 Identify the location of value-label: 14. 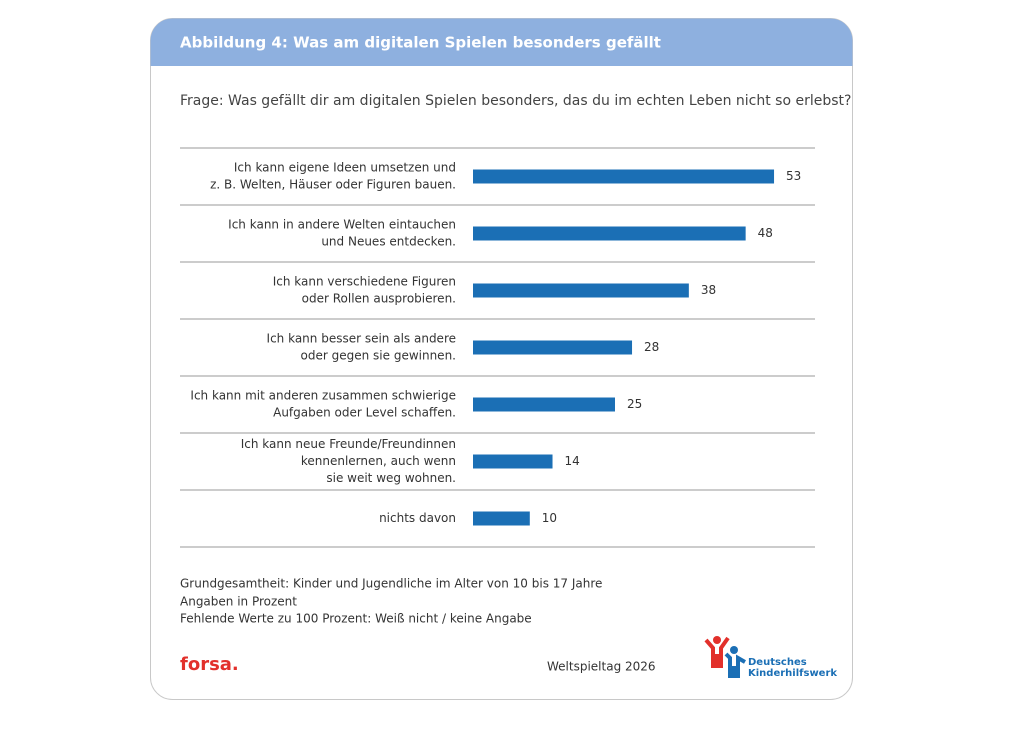
(572, 461).